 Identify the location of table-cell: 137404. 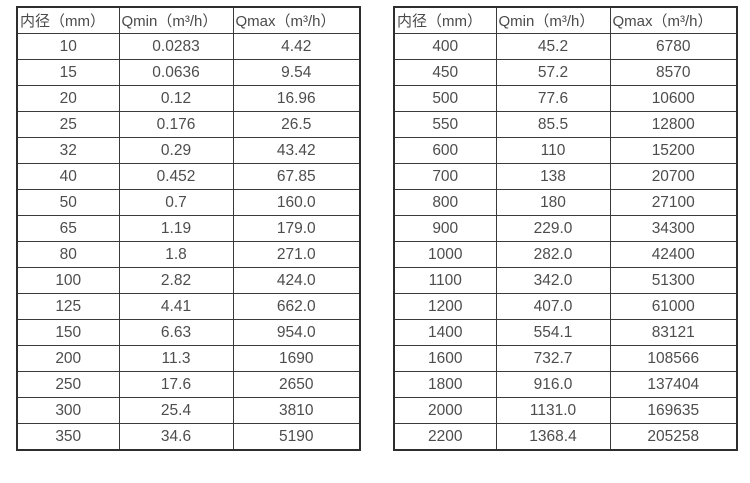
(673, 384).